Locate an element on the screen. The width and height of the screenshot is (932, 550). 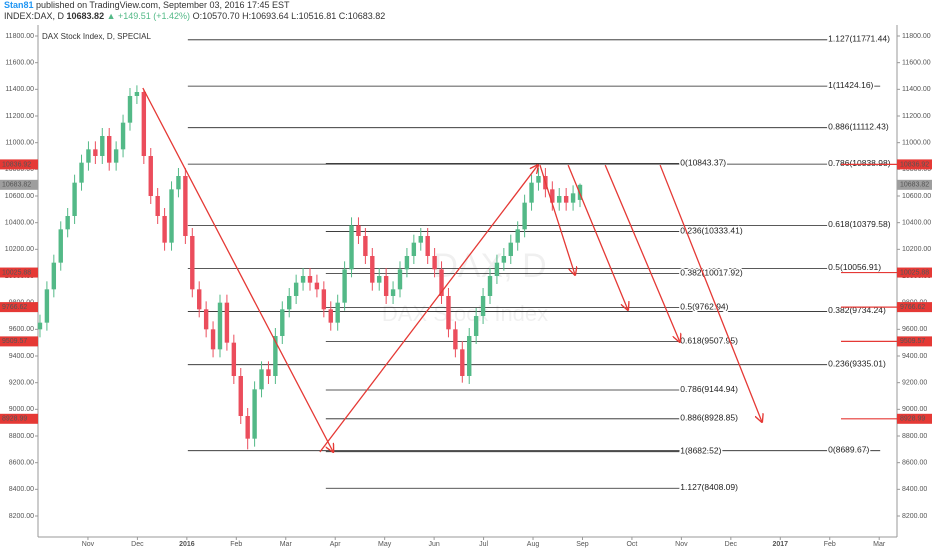
y-tick-label: 10800.00 is located at coordinates (19, 169).